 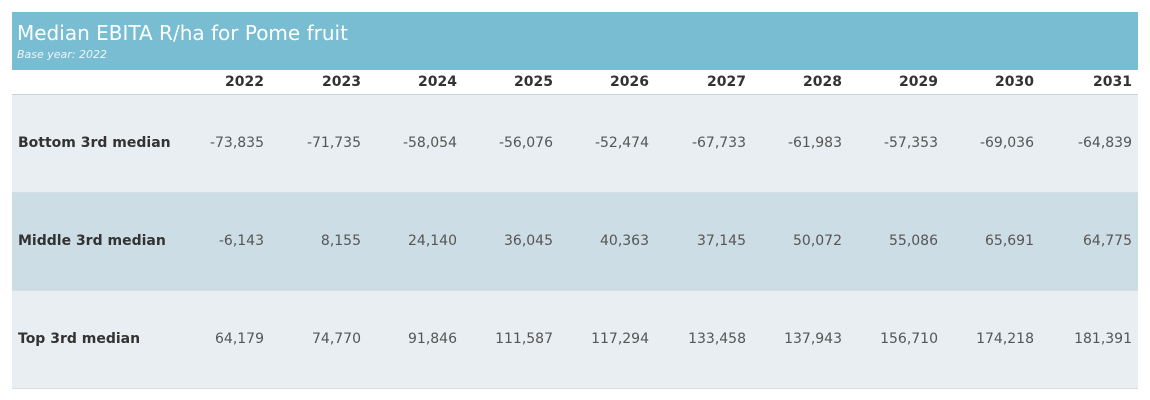 I want to click on column-header-2022: 2022, so click(x=244, y=82).